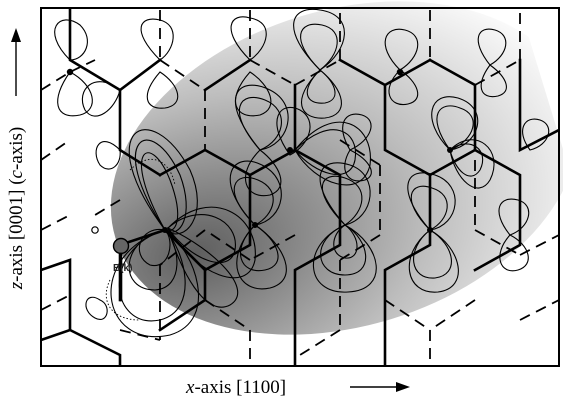 The image size is (563, 401). I want to click on x-axis-label-x: x, so click(190, 387).